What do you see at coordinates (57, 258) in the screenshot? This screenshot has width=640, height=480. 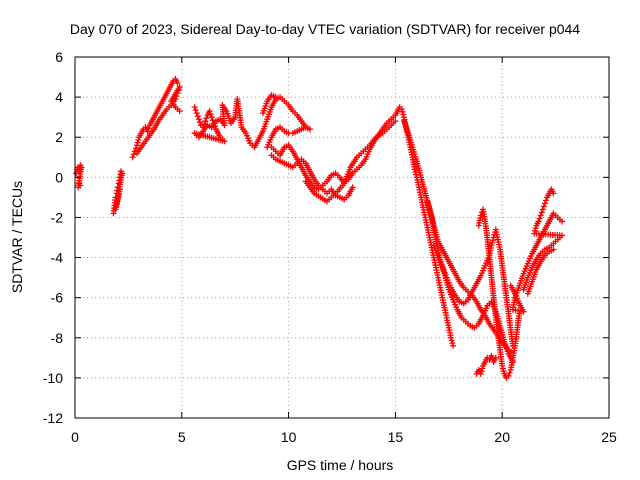 I see `y-tick-label: -4` at bounding box center [57, 258].